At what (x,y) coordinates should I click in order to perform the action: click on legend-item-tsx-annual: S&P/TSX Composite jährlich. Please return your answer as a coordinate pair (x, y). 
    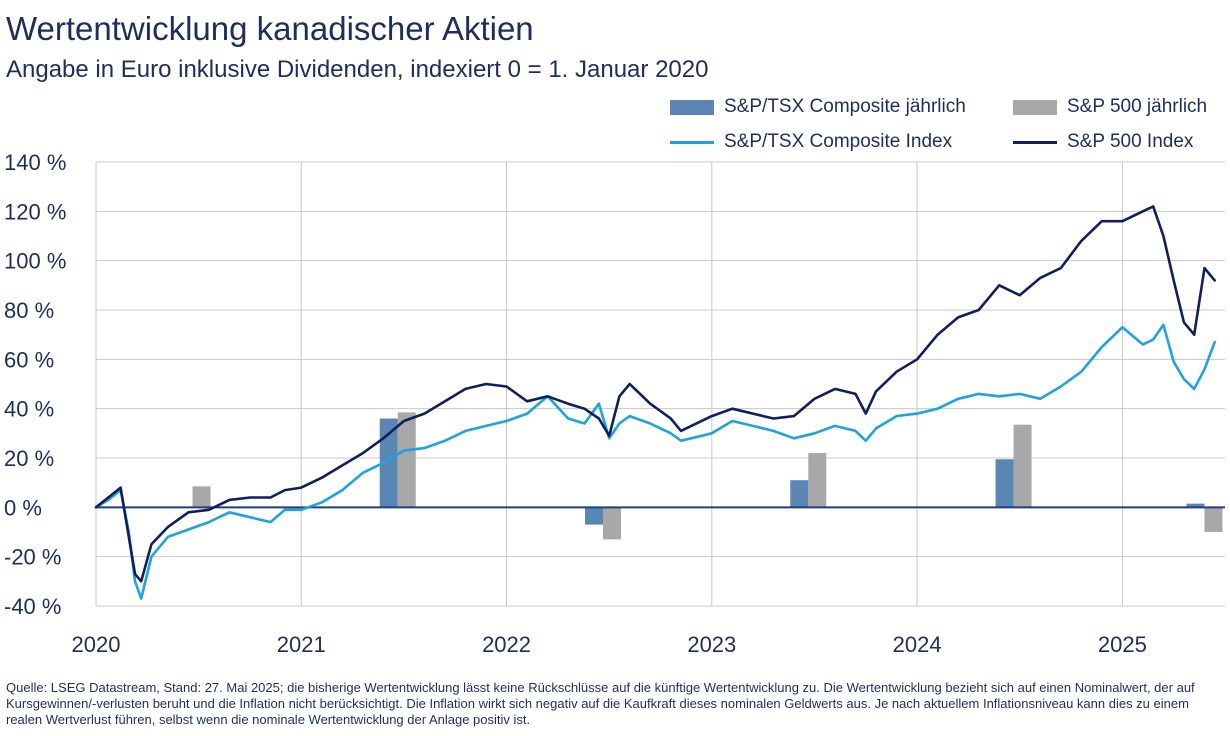
    Looking at the image, I should click on (818, 107).